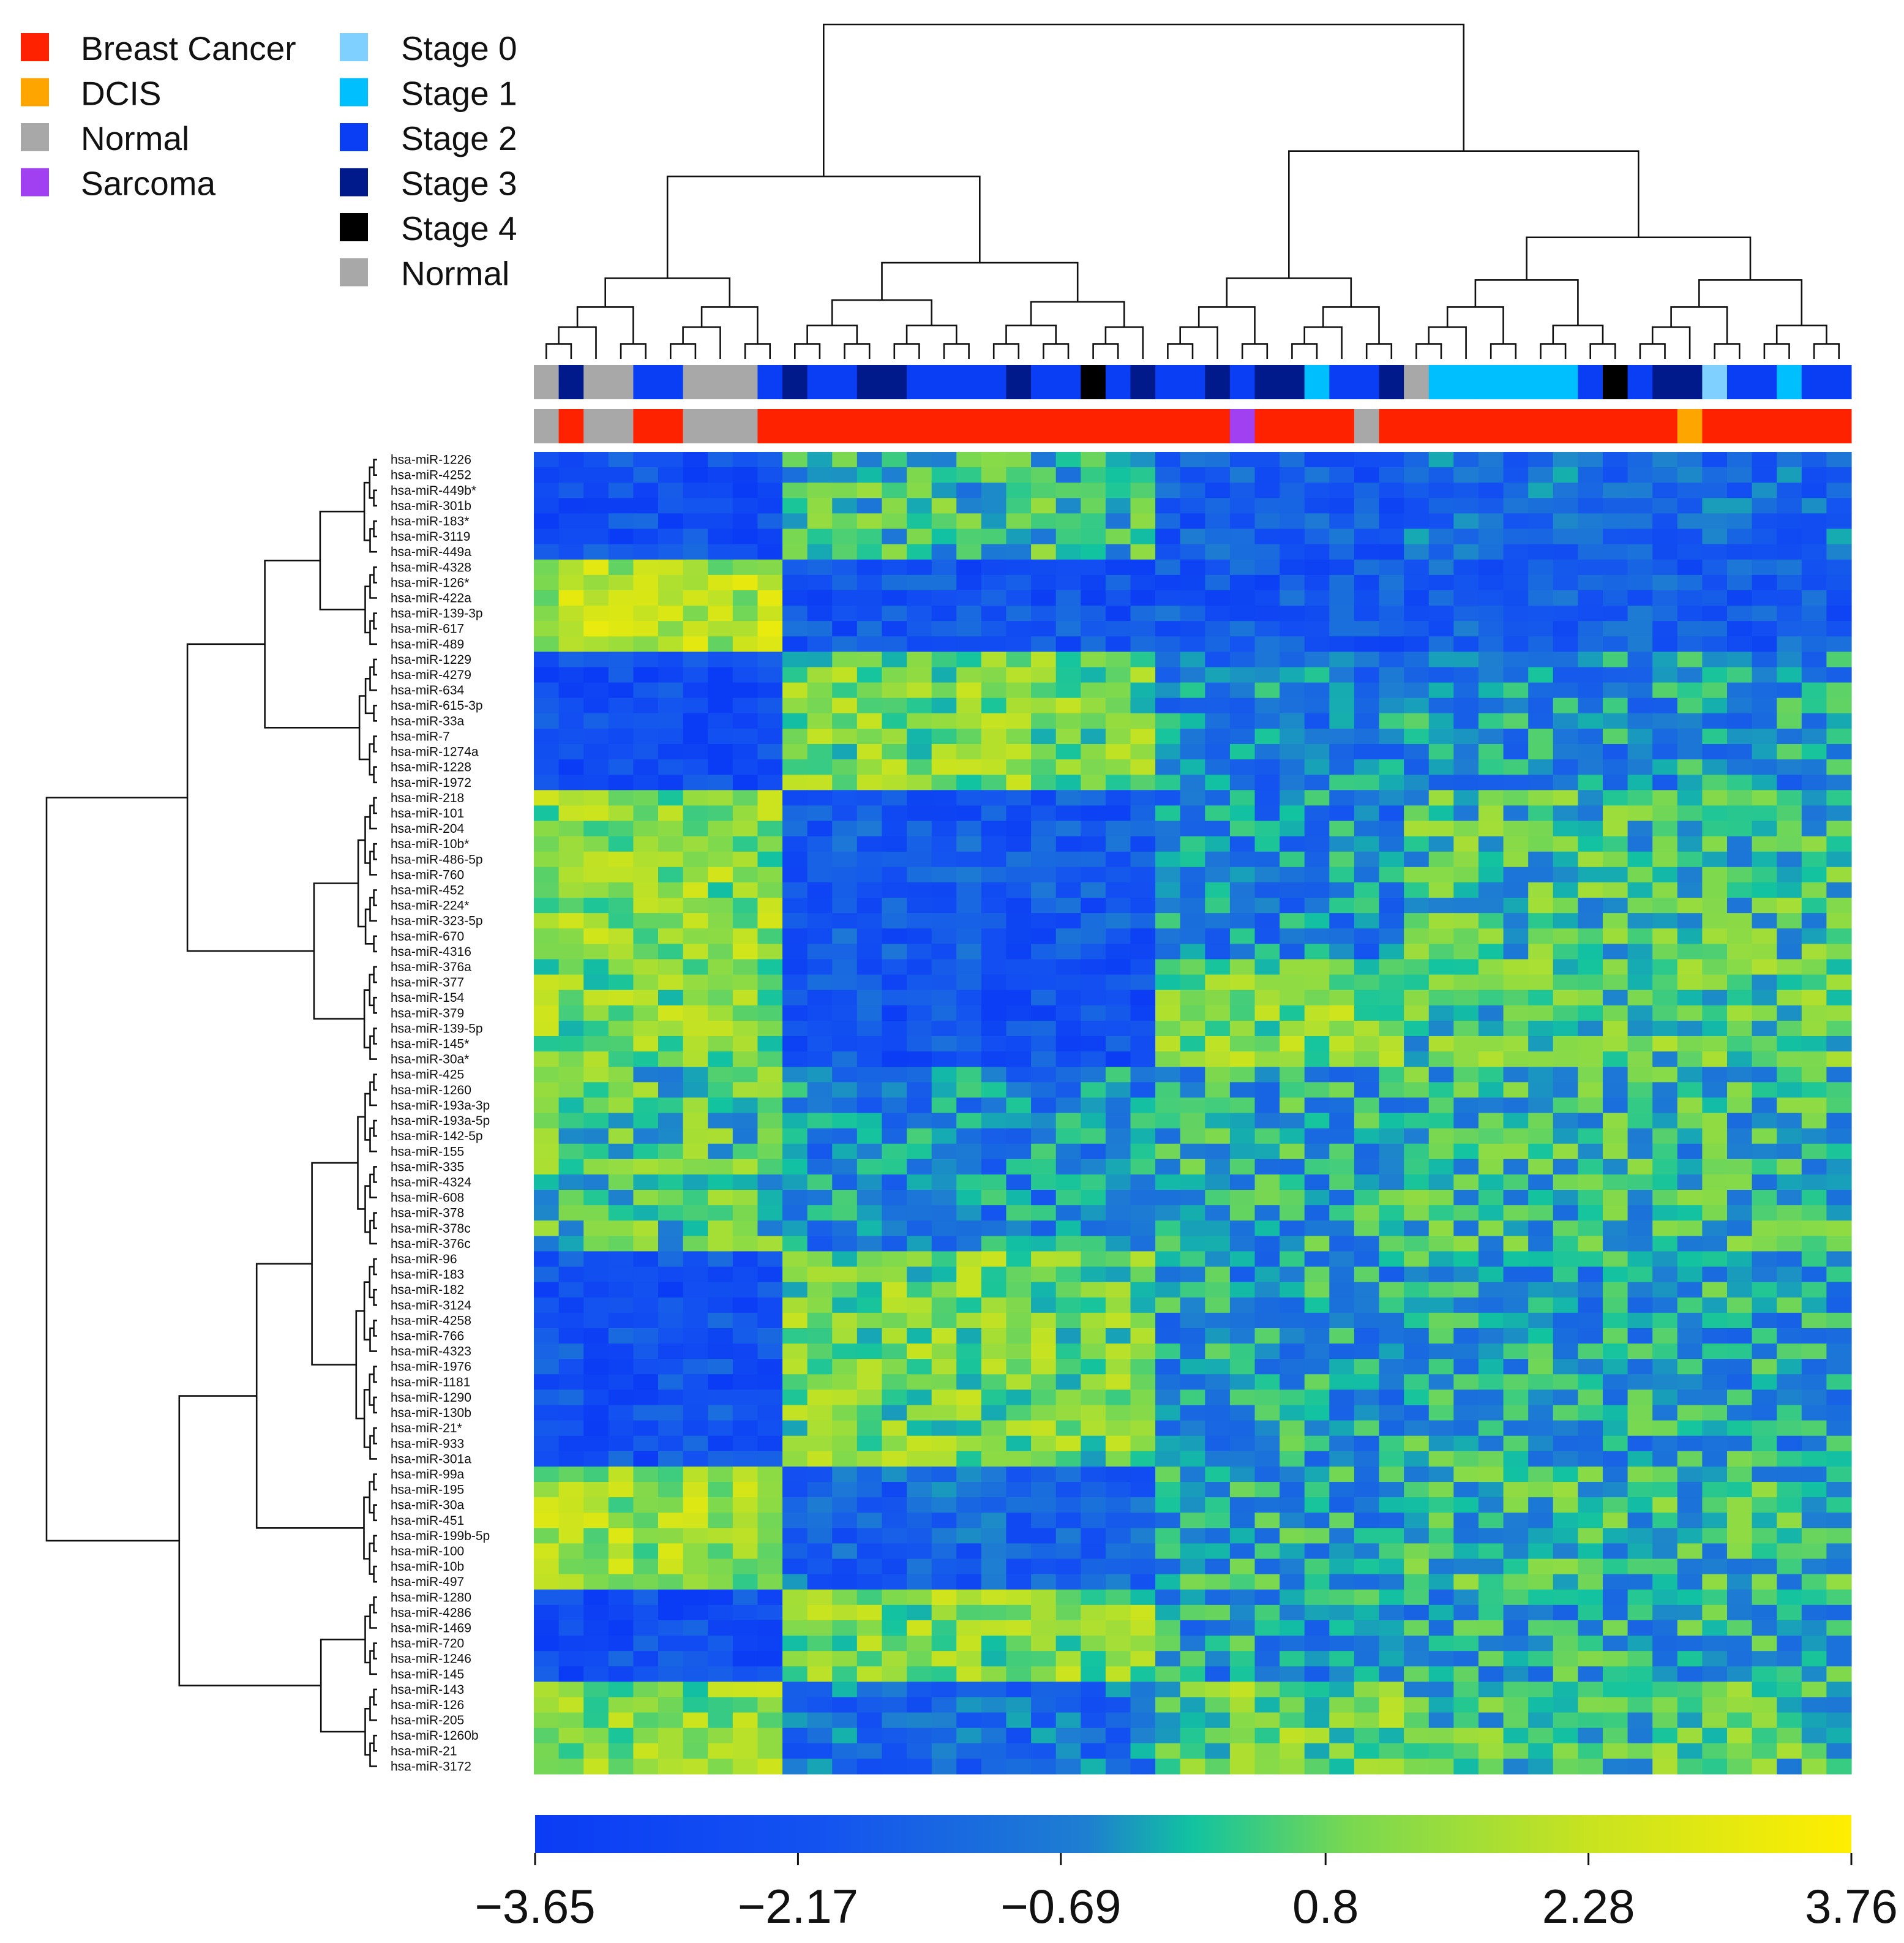  I want to click on cell-r73-c0, so click(547, 1582).